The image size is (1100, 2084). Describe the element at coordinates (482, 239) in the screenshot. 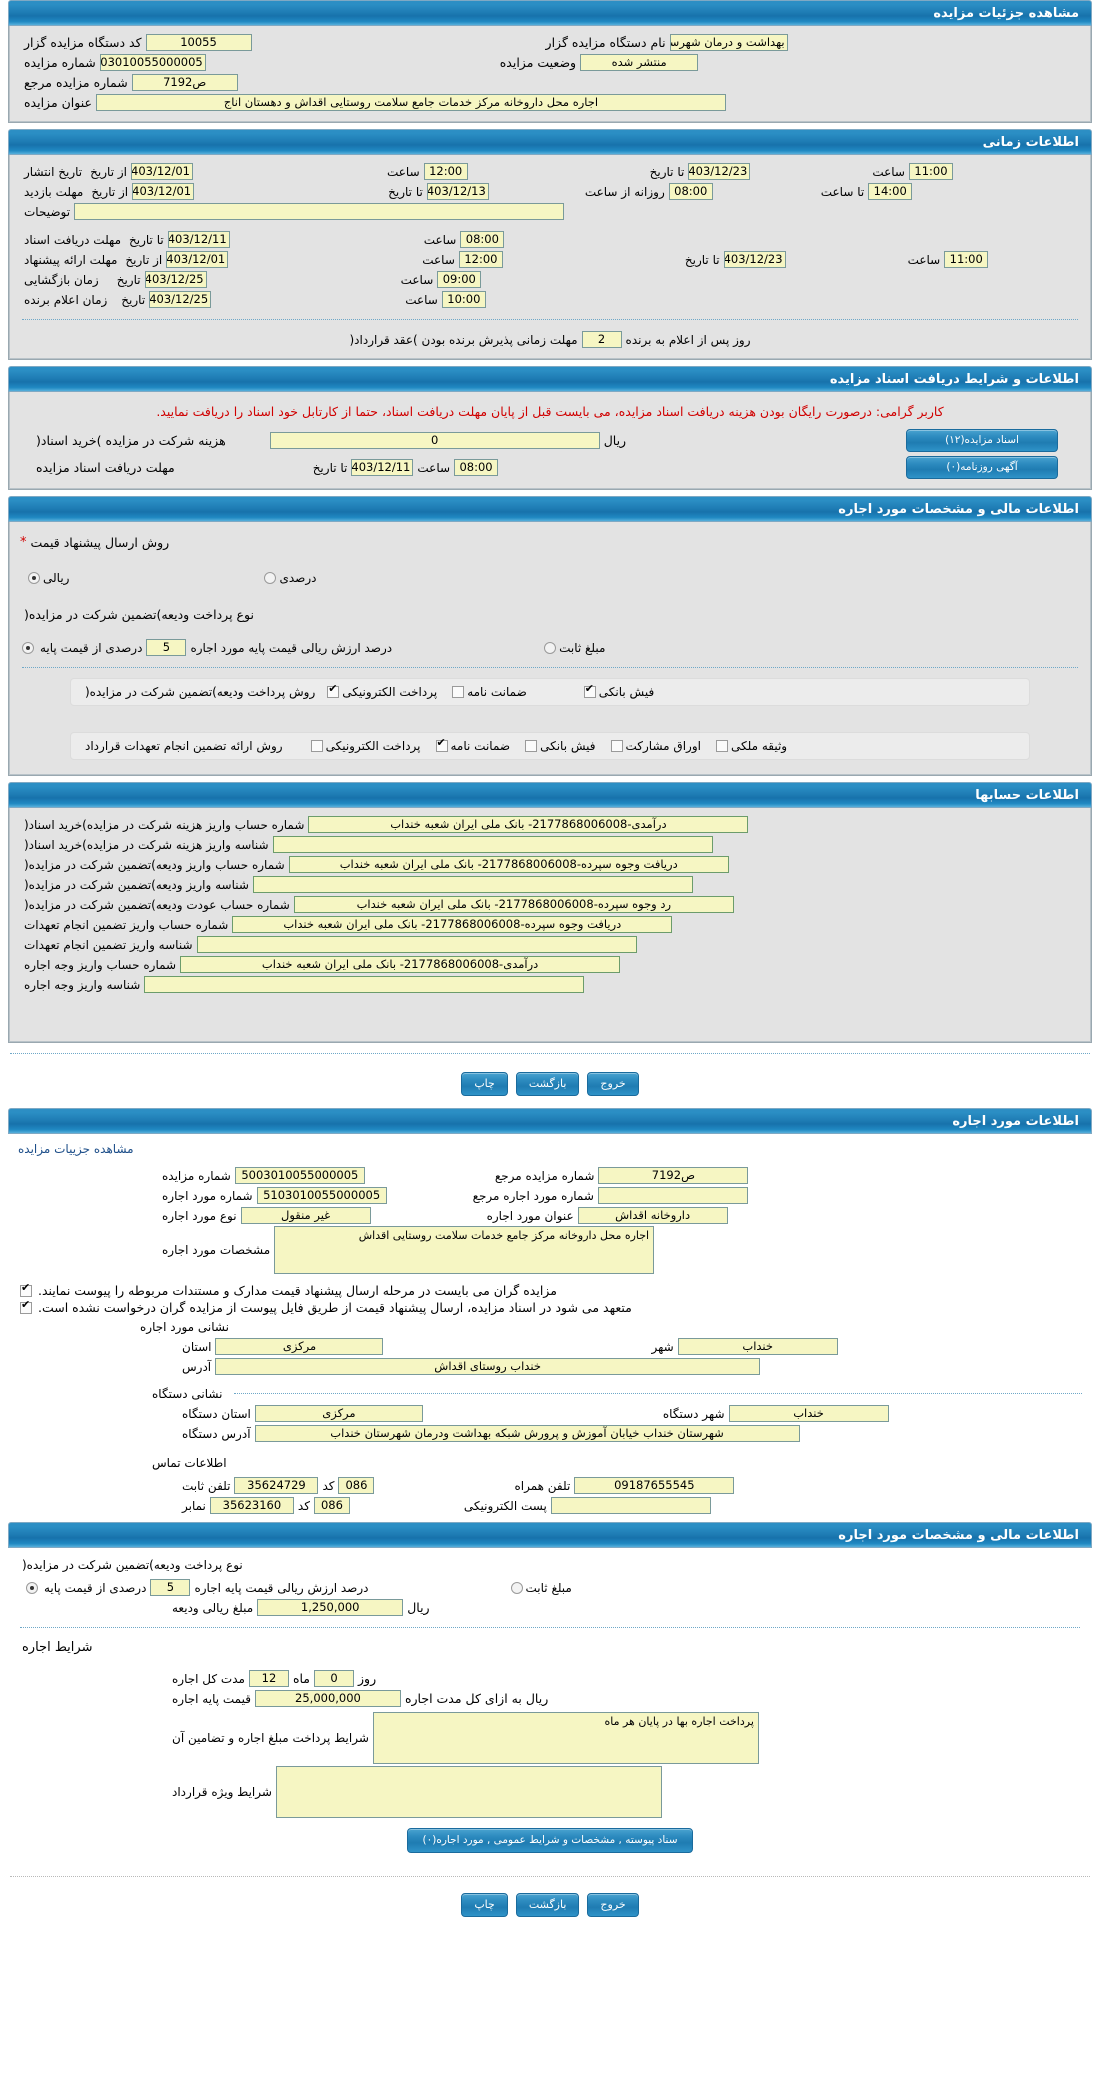

I see `docs-deadline-time-field: 08:00` at that location.